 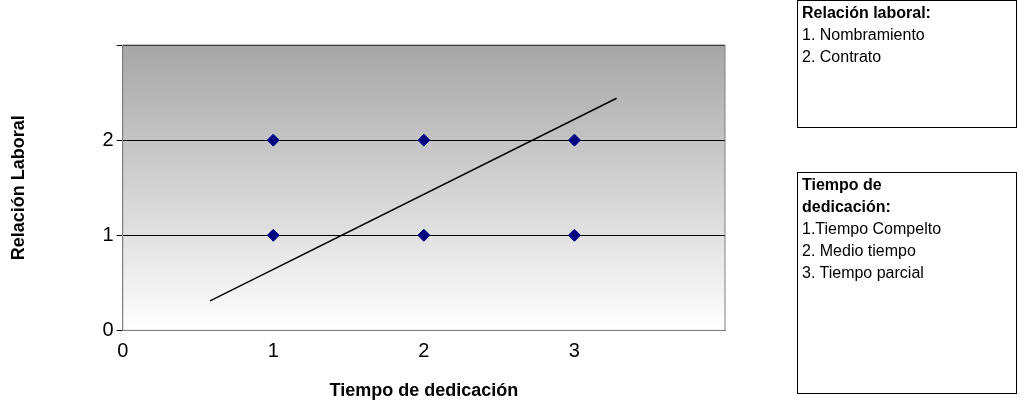 I want to click on y-axis-title: Relación Laboral, so click(x=17, y=188).